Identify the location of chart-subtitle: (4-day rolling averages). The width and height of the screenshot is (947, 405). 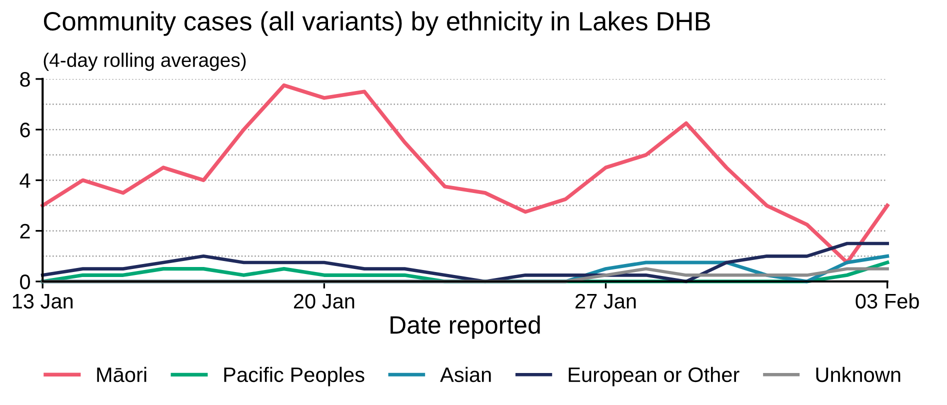
(145, 61).